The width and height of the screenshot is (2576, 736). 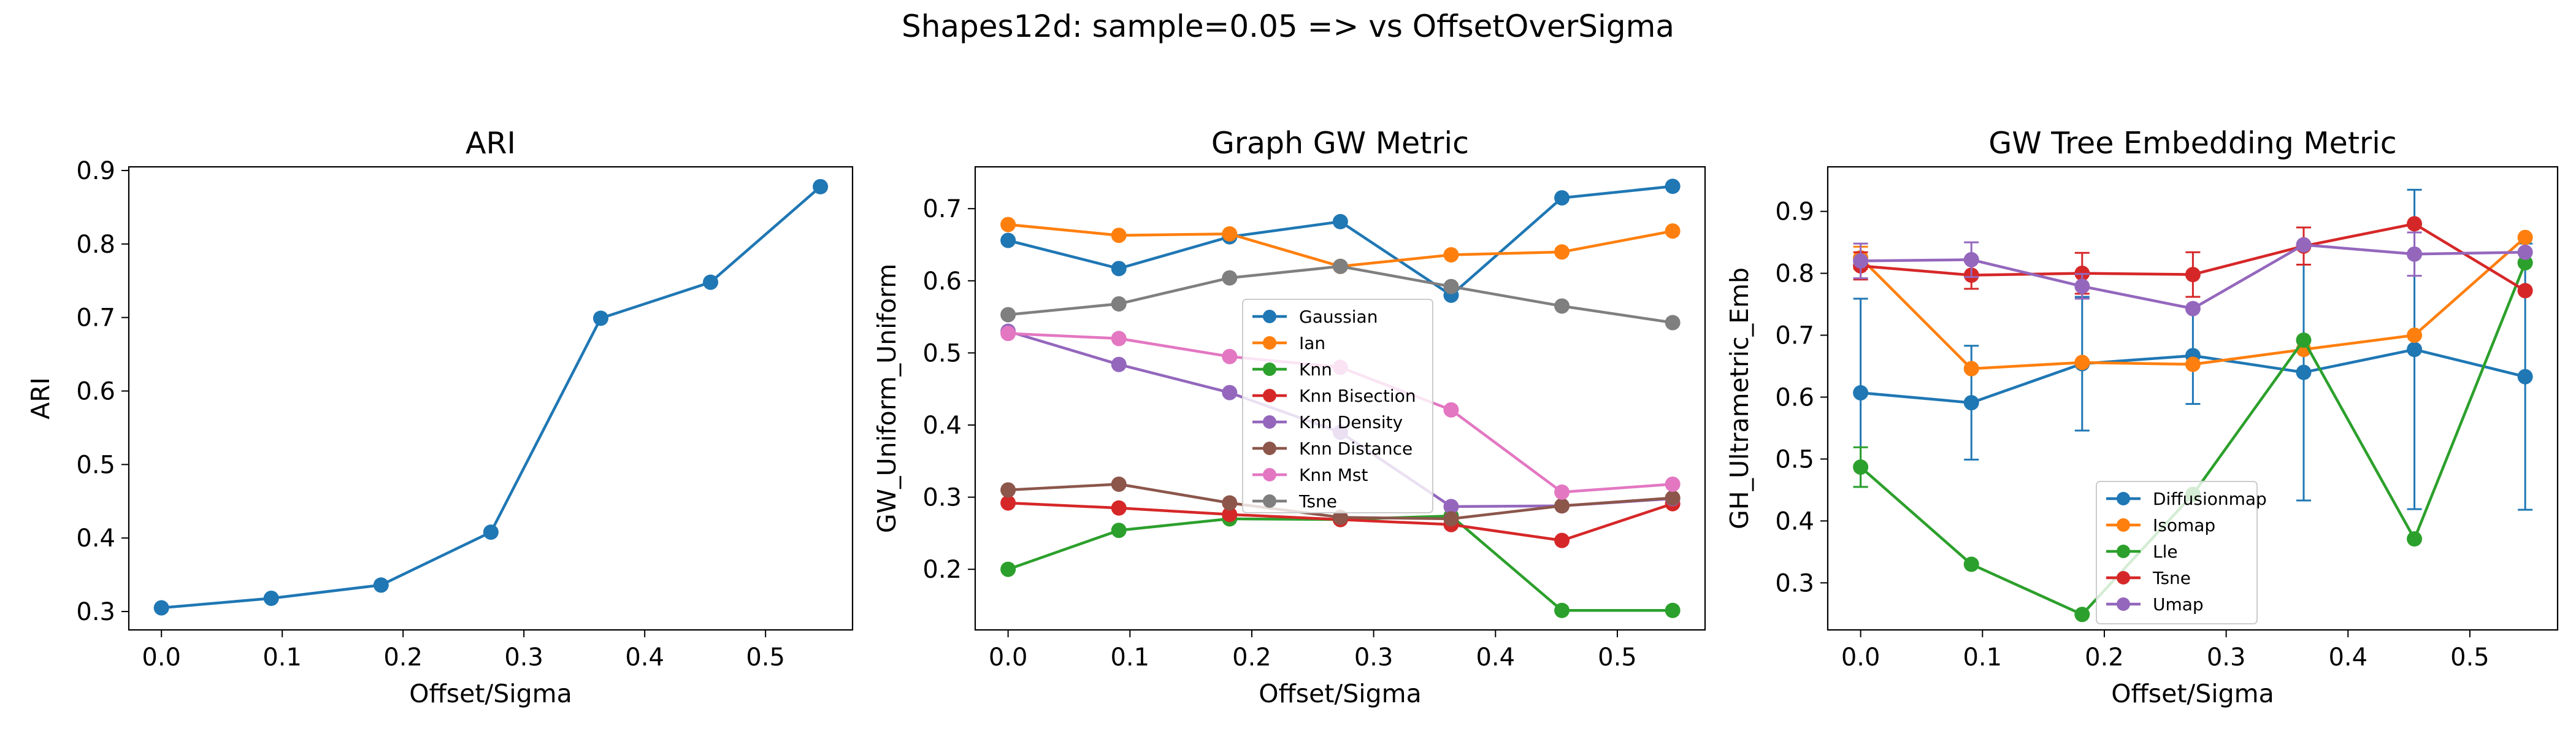 What do you see at coordinates (2178, 604) in the screenshot?
I see `legend-label: Umap` at bounding box center [2178, 604].